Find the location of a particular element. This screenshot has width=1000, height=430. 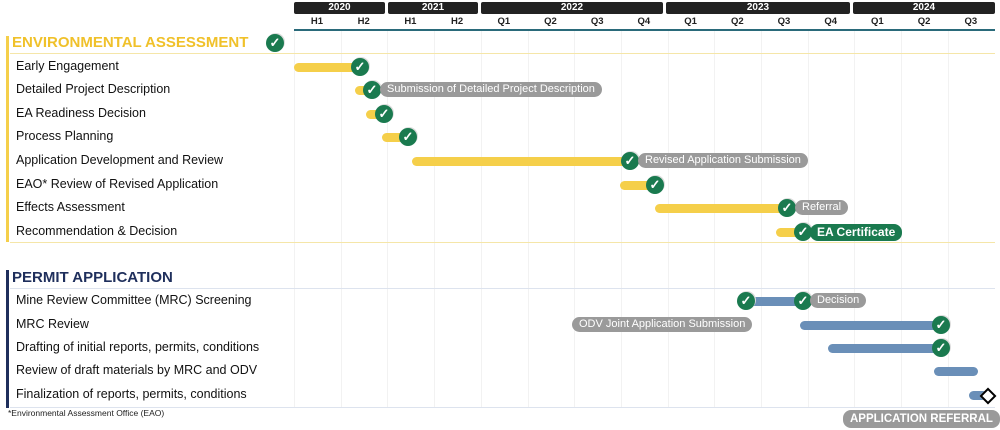

task-name: Mine Review Committee (MRC) Screening is located at coordinates (134, 300).